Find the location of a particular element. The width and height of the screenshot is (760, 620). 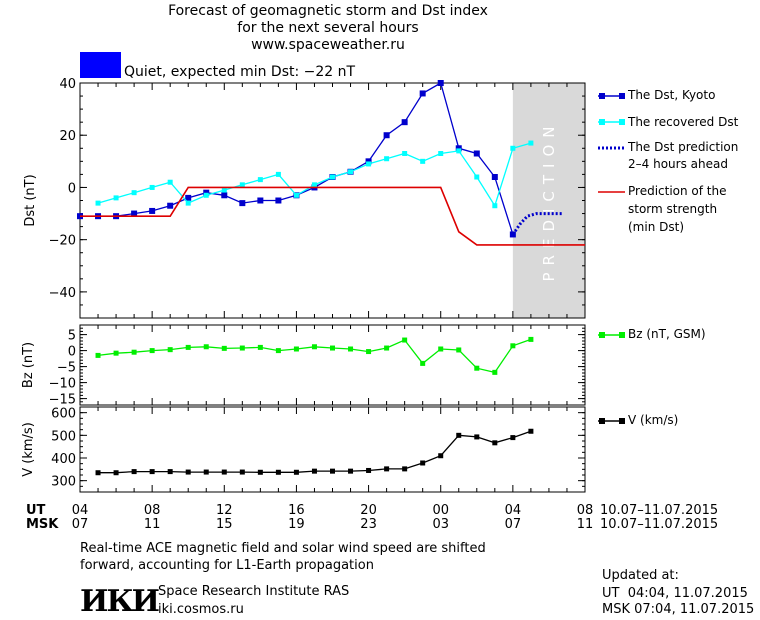

y-tick-label: 300 is located at coordinates (63, 482).